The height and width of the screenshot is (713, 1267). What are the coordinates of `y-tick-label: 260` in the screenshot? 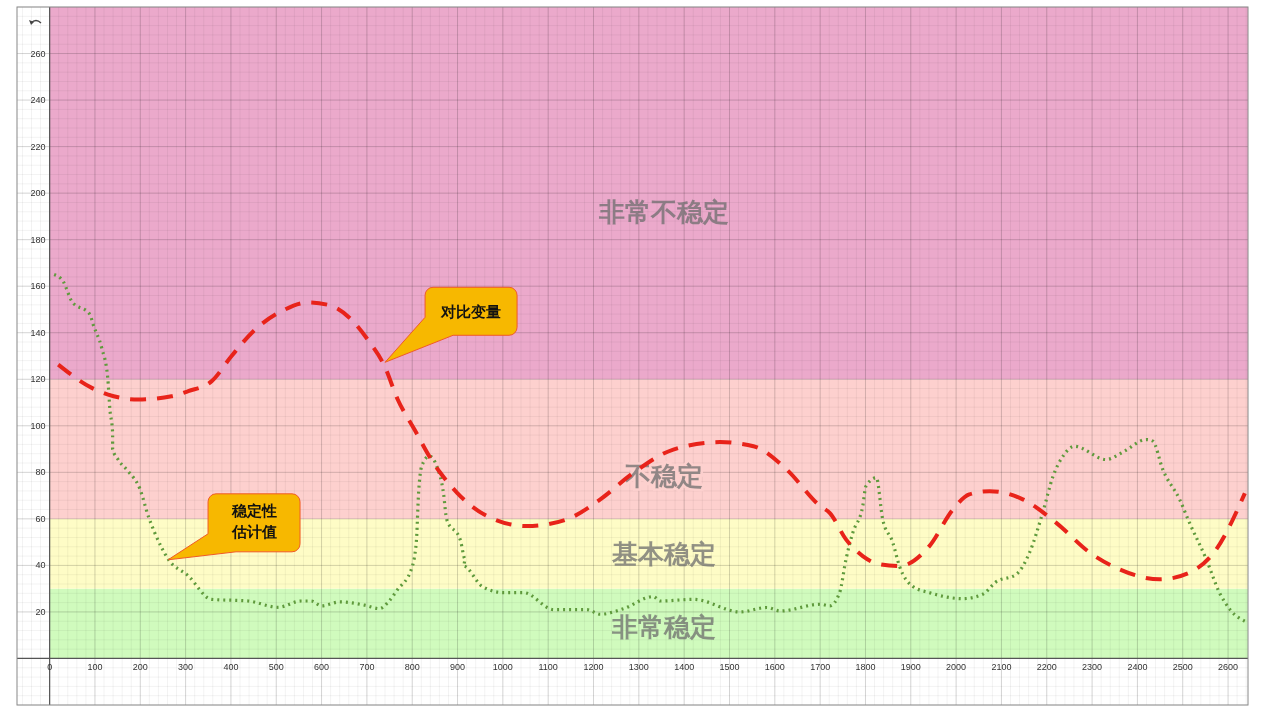 It's located at (38, 53).